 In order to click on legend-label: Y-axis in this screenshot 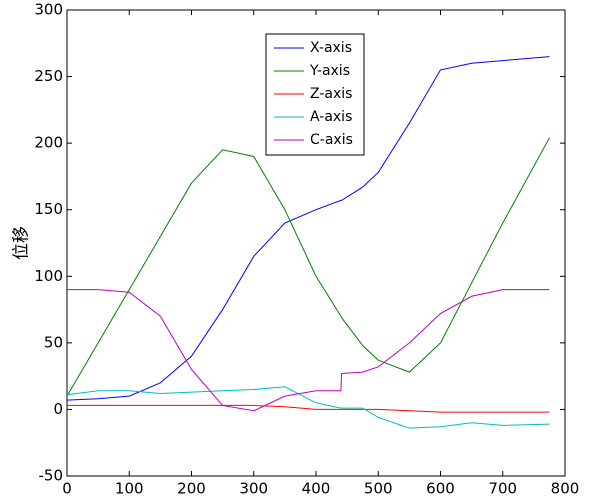, I will do `click(329, 71)`.